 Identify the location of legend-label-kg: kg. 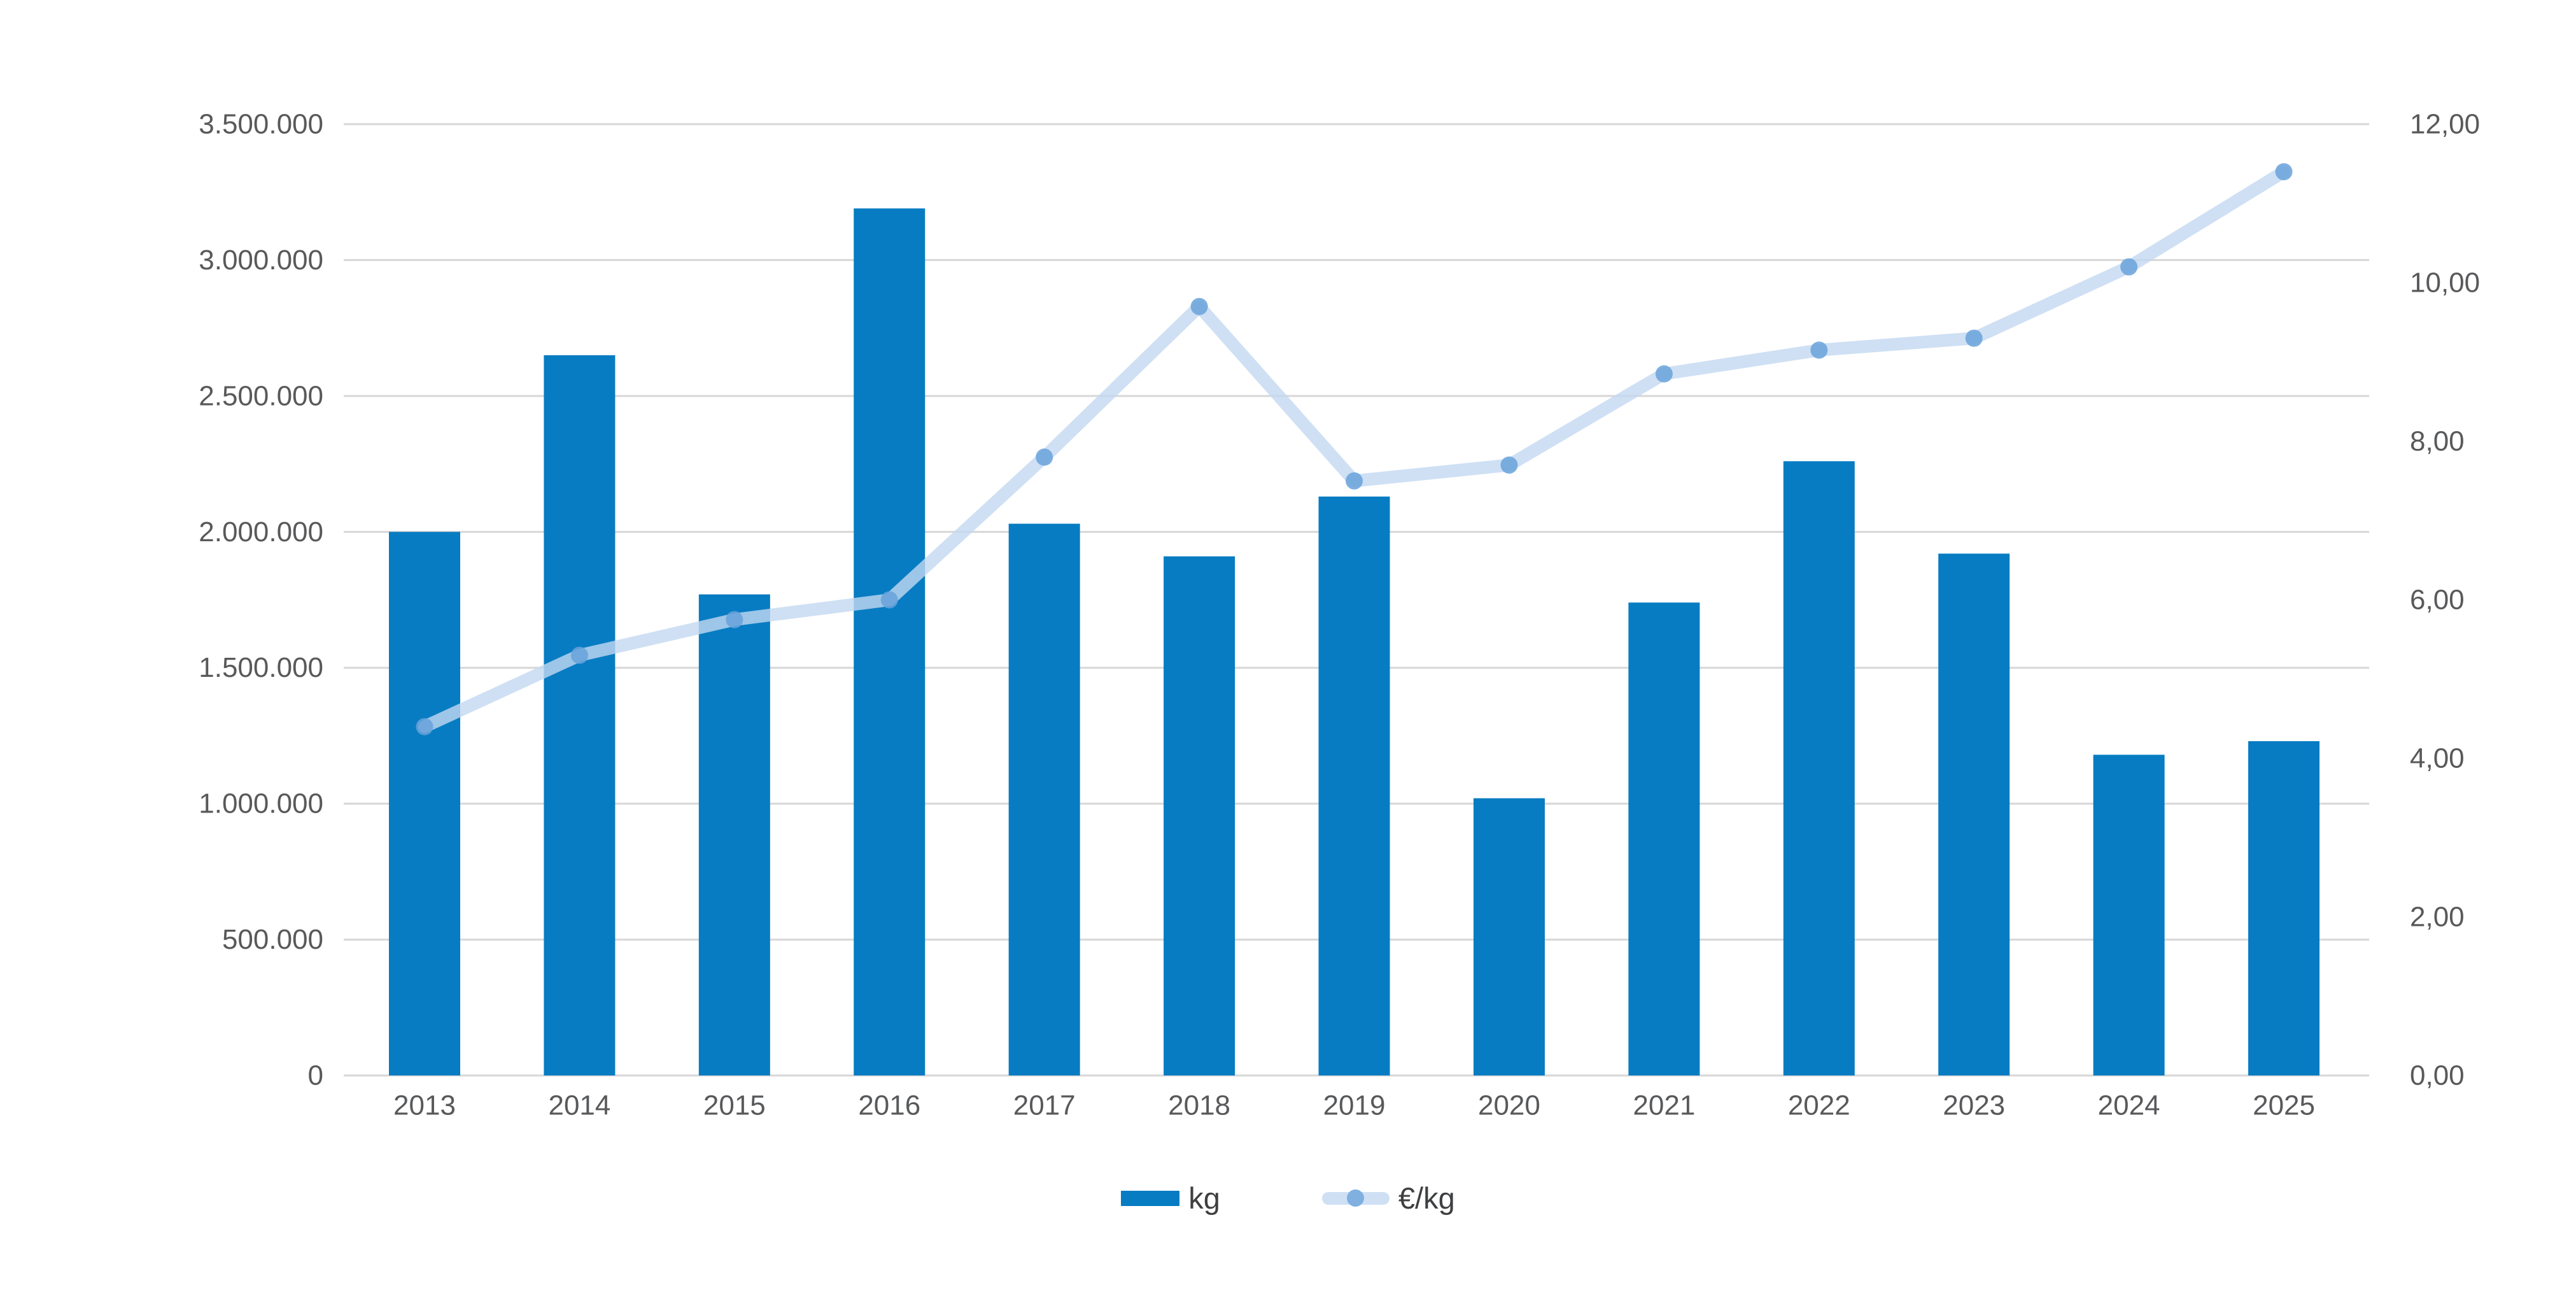
(1204, 1198).